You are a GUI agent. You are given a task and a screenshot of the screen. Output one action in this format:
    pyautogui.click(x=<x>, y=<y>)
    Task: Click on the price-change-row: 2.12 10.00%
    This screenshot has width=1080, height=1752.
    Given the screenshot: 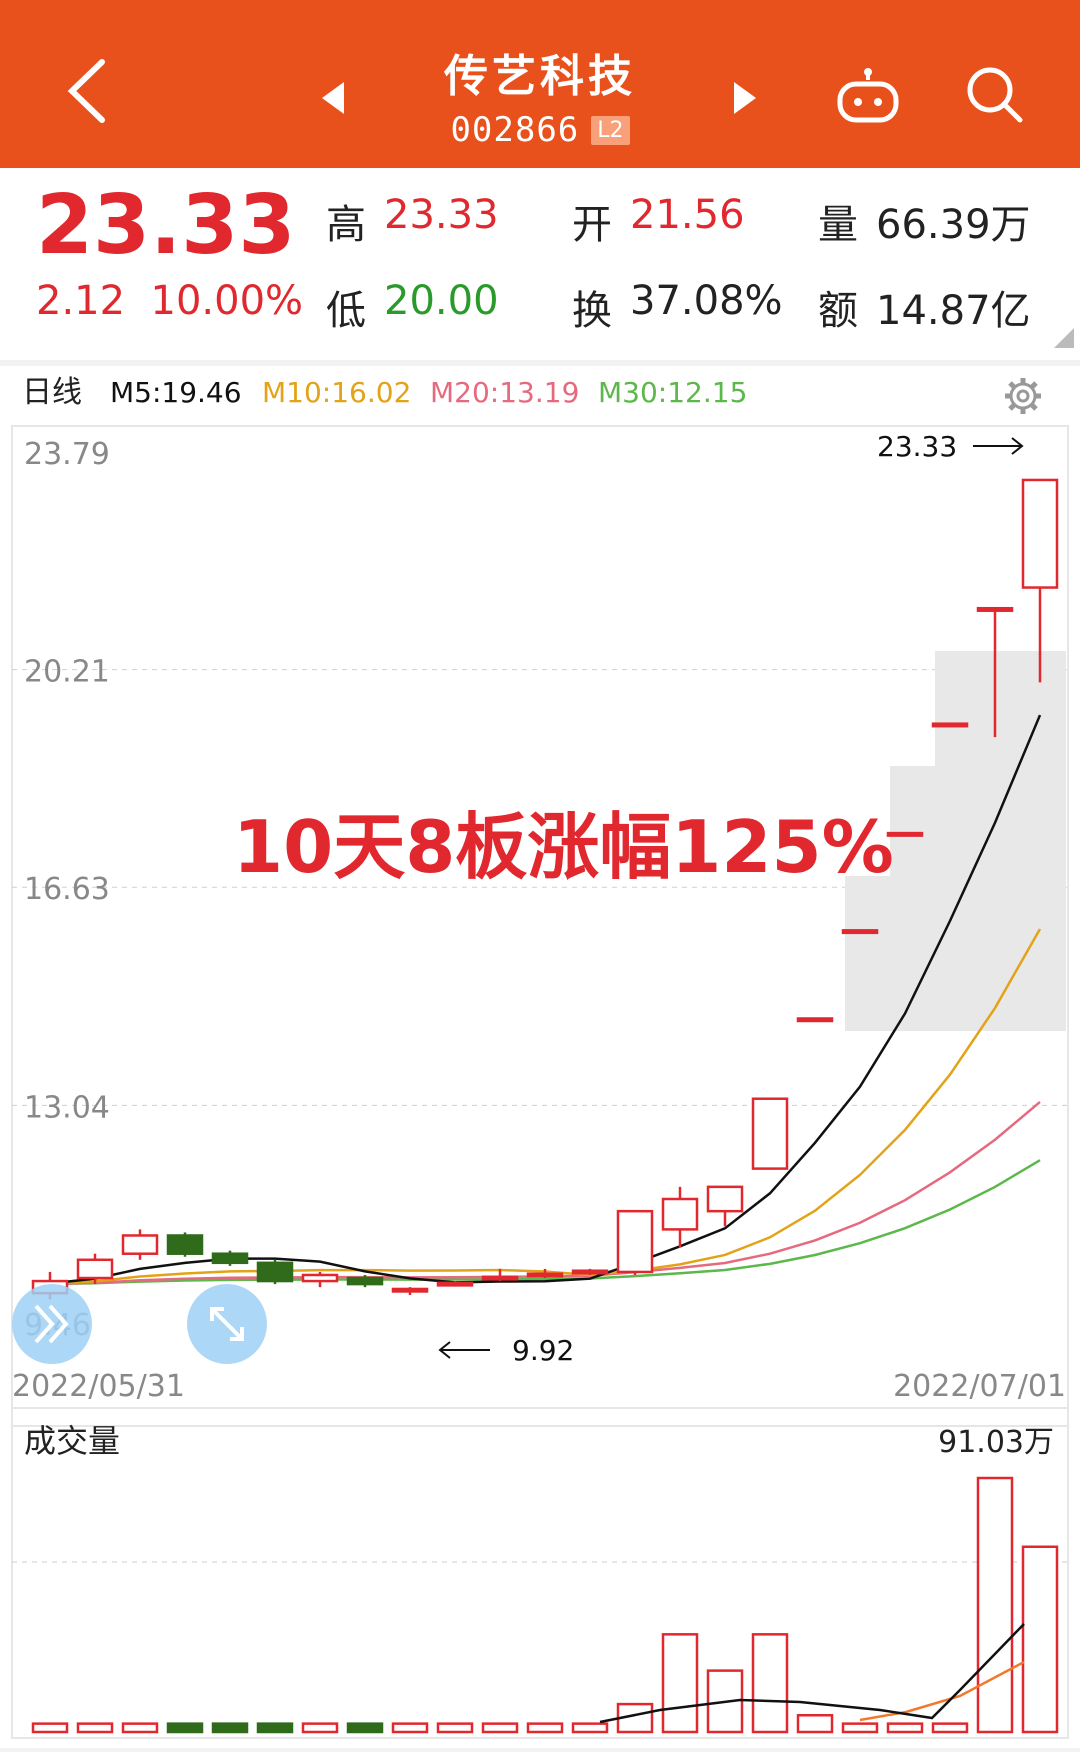 What is the action you would take?
    pyautogui.click(x=169, y=301)
    